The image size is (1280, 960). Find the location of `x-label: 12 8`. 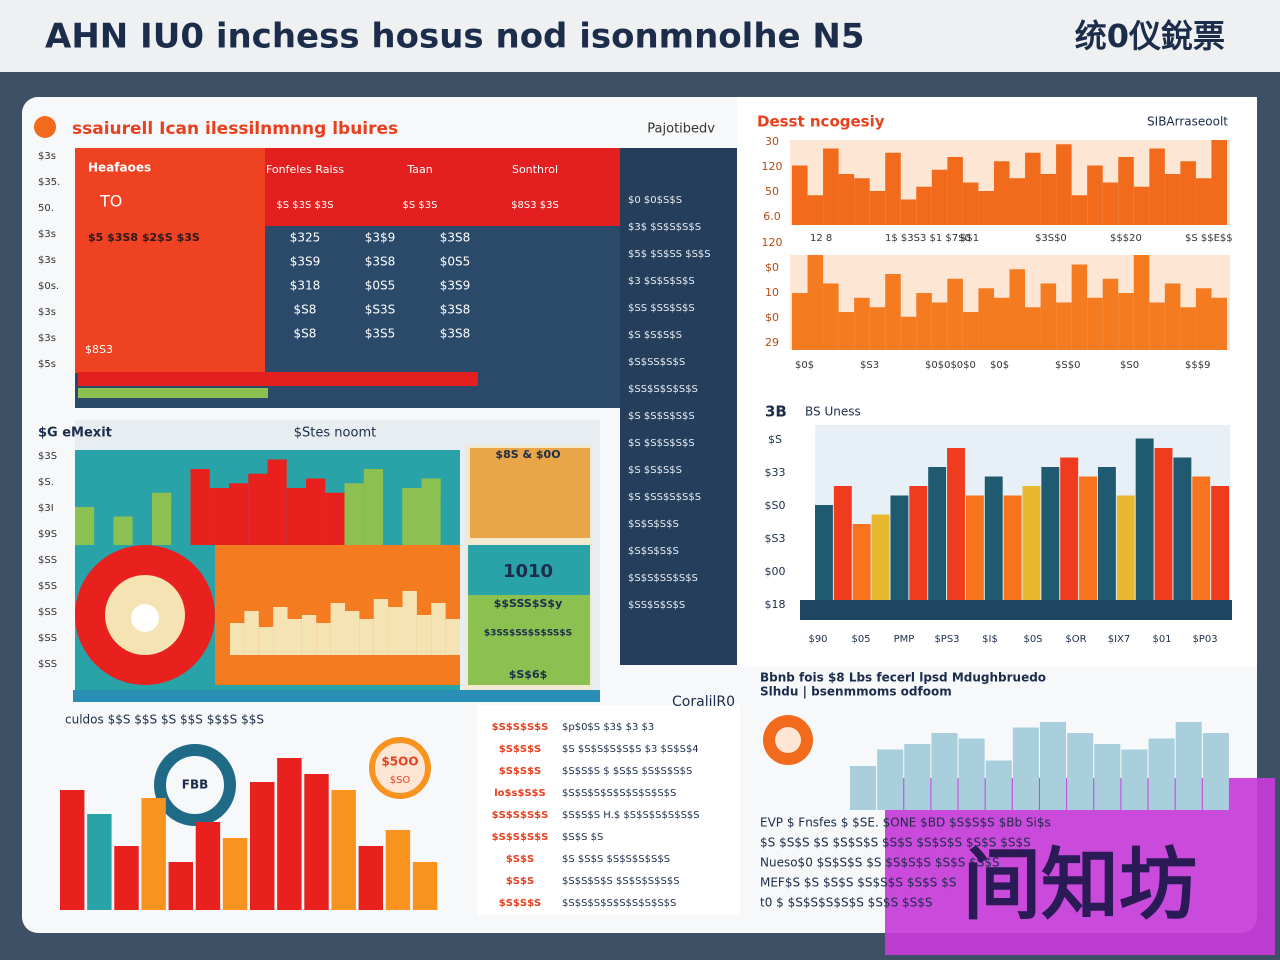

x-label: 12 8 is located at coordinates (821, 238).